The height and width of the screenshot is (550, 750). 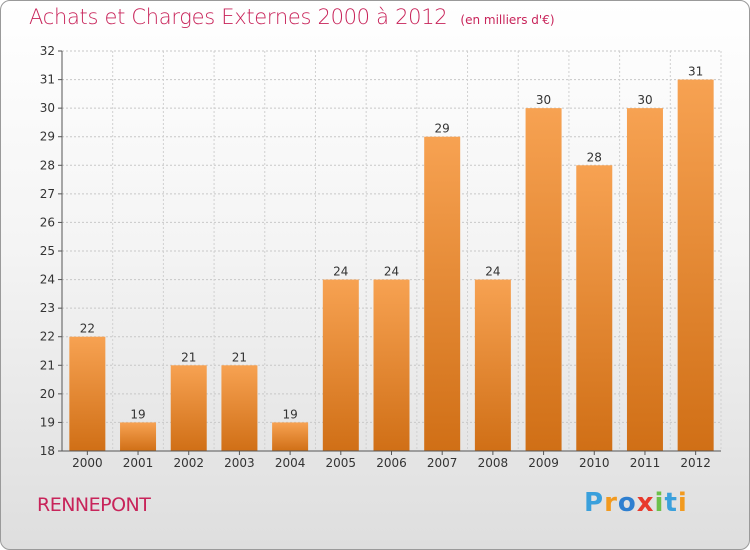 I want to click on y-tick-label: 26, so click(x=47, y=222).